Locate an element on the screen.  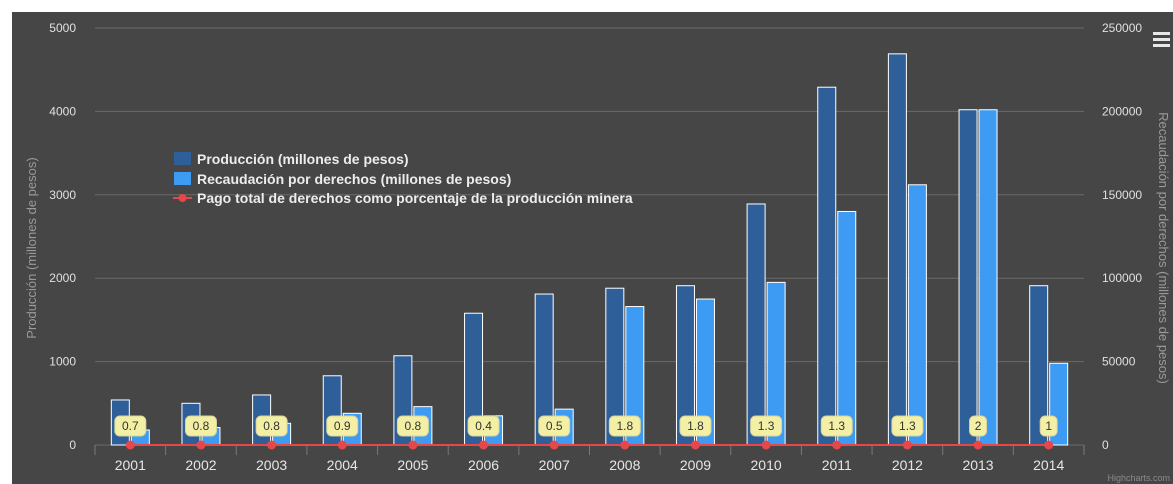
x-tick-label: 2010 is located at coordinates (766, 465).